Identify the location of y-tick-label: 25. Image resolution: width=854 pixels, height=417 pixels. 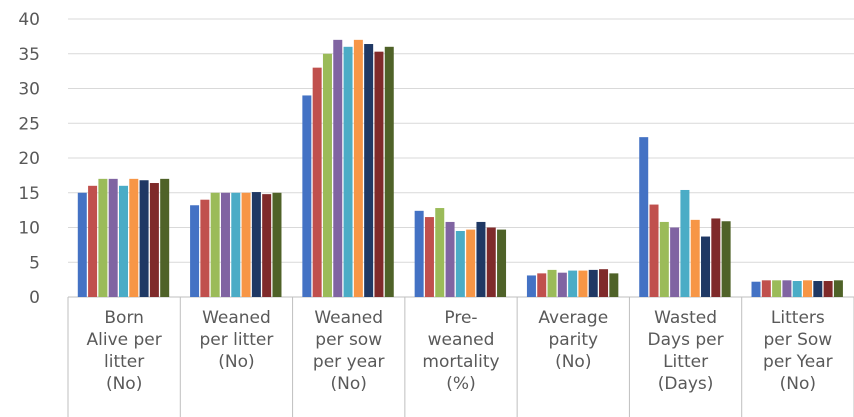
(29, 124).